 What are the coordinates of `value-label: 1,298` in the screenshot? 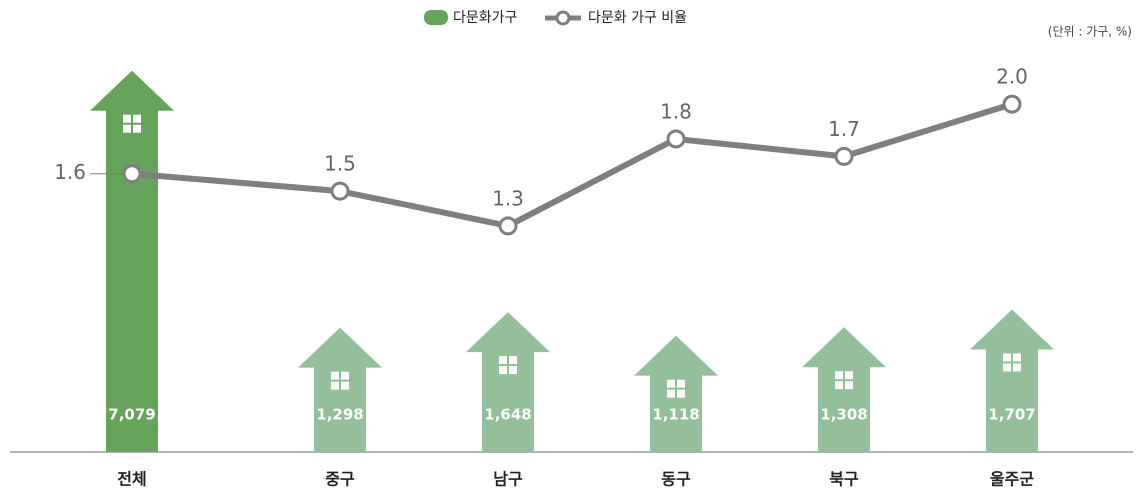 It's located at (339, 415).